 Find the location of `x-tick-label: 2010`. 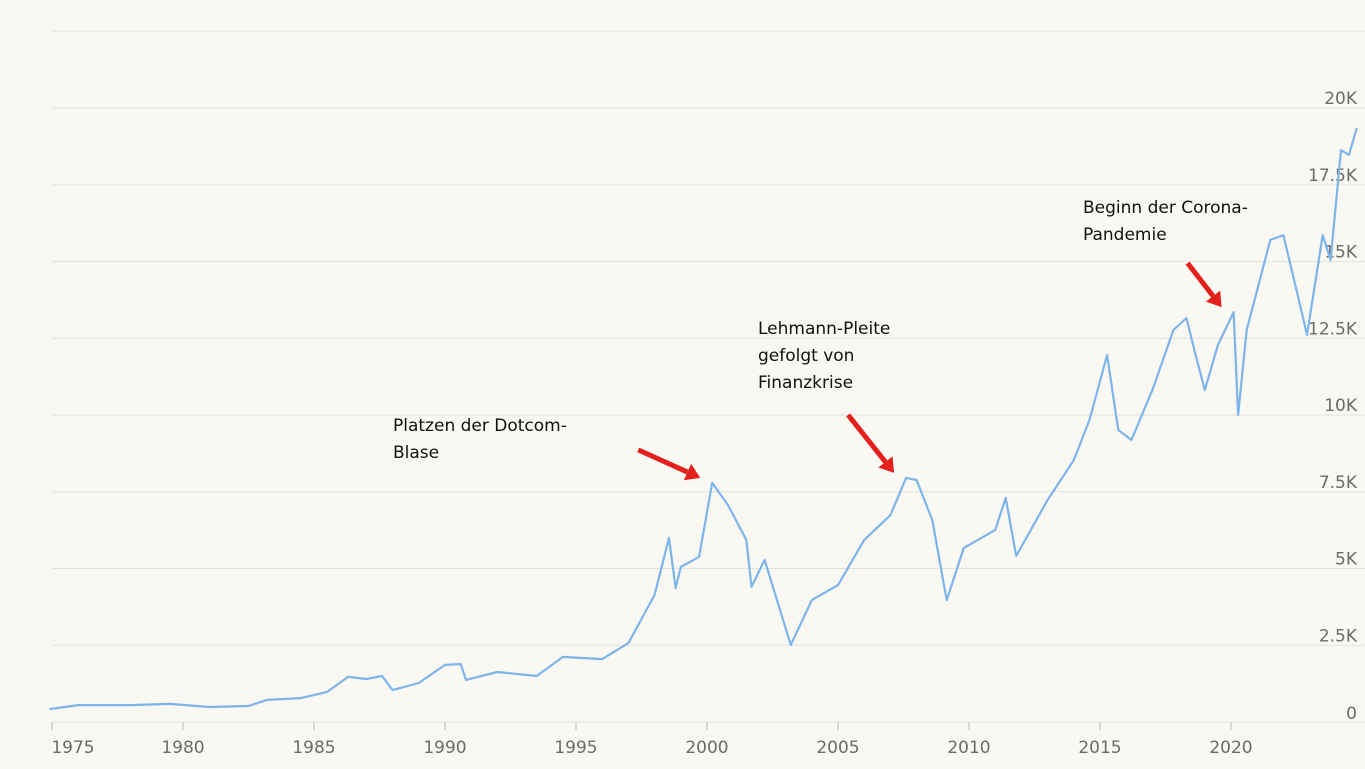

x-tick-label: 2010 is located at coordinates (968, 748).